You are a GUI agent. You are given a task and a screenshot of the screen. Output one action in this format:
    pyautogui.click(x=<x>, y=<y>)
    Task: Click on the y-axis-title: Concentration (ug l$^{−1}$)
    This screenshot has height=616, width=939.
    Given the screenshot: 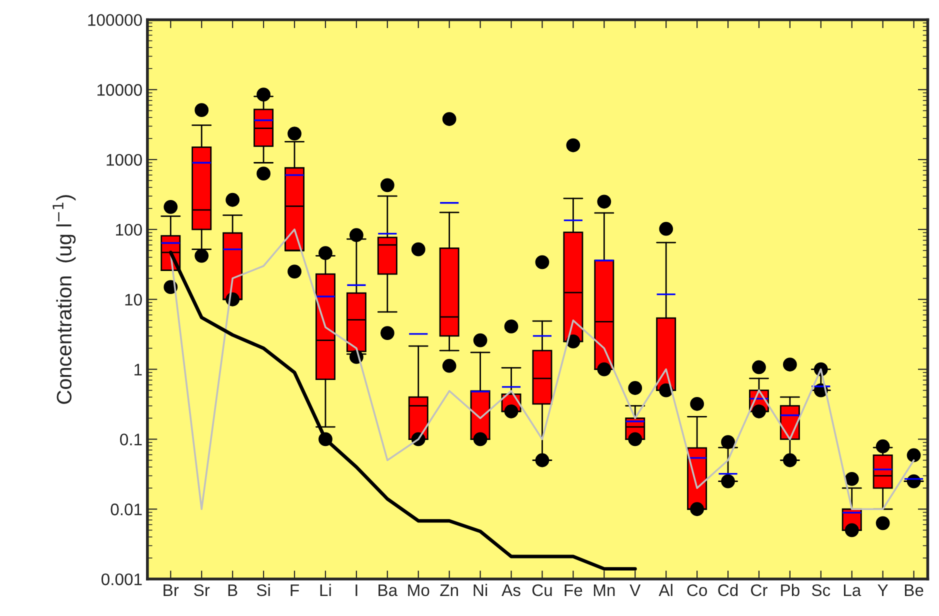 What is the action you would take?
    pyautogui.click(x=64, y=299)
    